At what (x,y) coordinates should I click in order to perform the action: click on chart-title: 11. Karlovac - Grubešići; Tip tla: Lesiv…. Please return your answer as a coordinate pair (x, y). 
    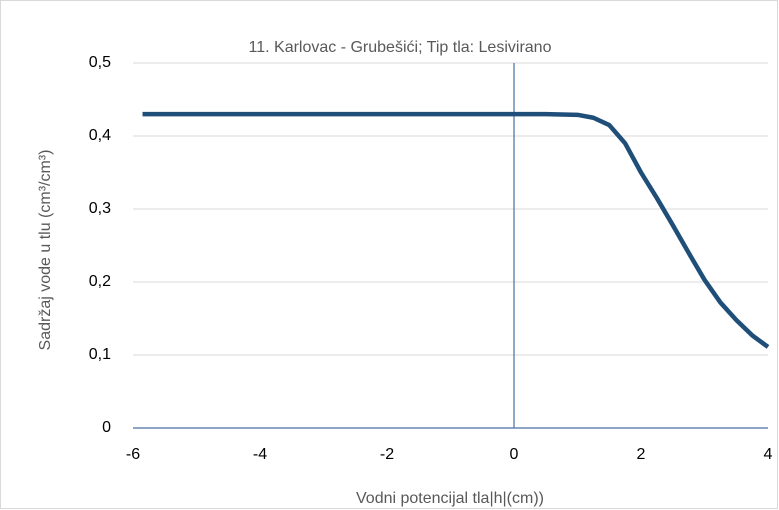
    Looking at the image, I should click on (400, 47).